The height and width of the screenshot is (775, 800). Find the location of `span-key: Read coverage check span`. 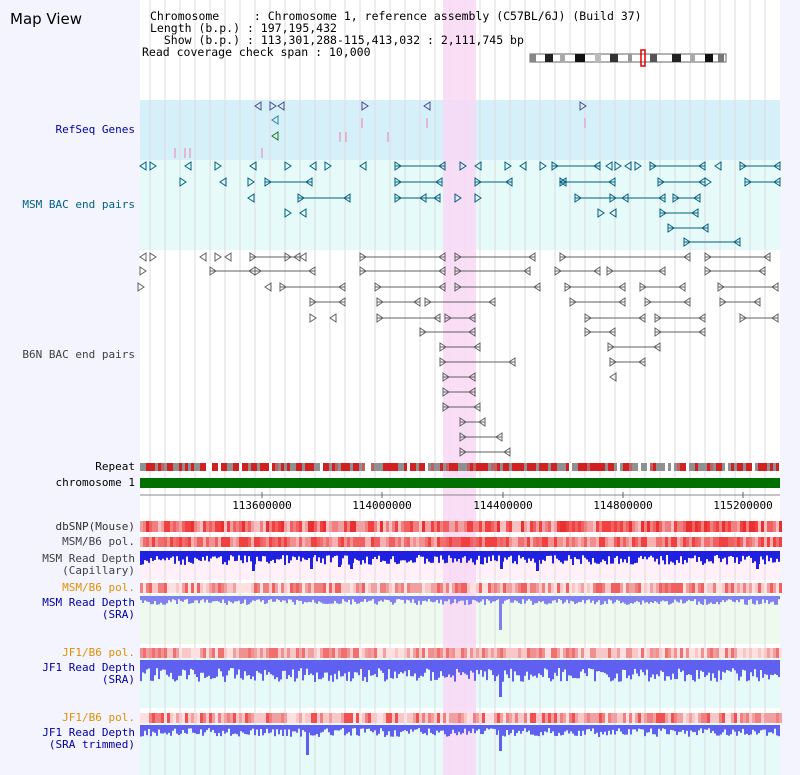

span-key: Read coverage check span is located at coordinates (225, 52).